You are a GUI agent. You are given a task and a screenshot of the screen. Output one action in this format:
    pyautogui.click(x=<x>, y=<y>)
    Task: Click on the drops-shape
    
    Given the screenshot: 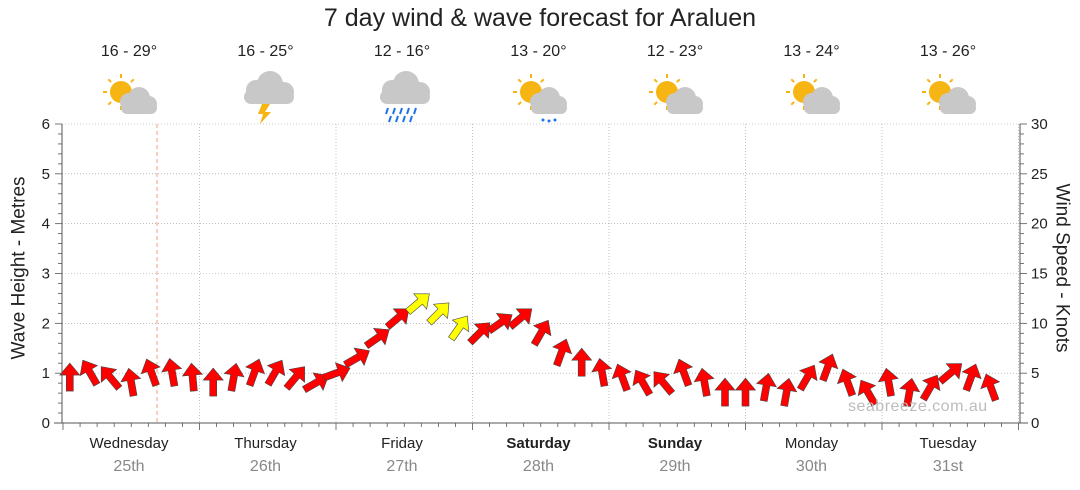 What is the action you would take?
    pyautogui.click(x=548, y=120)
    